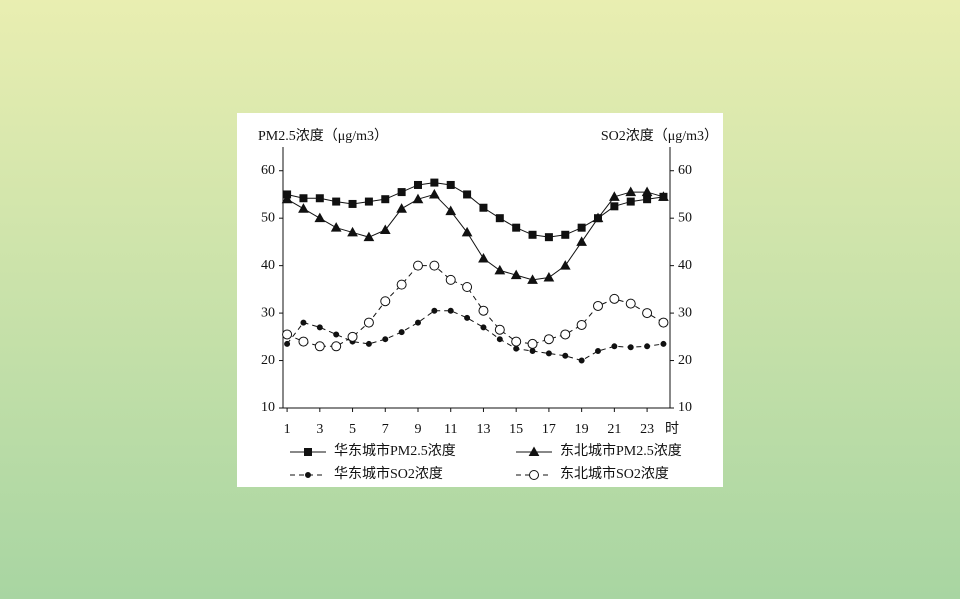  Describe the element at coordinates (268, 265) in the screenshot. I see `y-tick-label: 40` at that location.